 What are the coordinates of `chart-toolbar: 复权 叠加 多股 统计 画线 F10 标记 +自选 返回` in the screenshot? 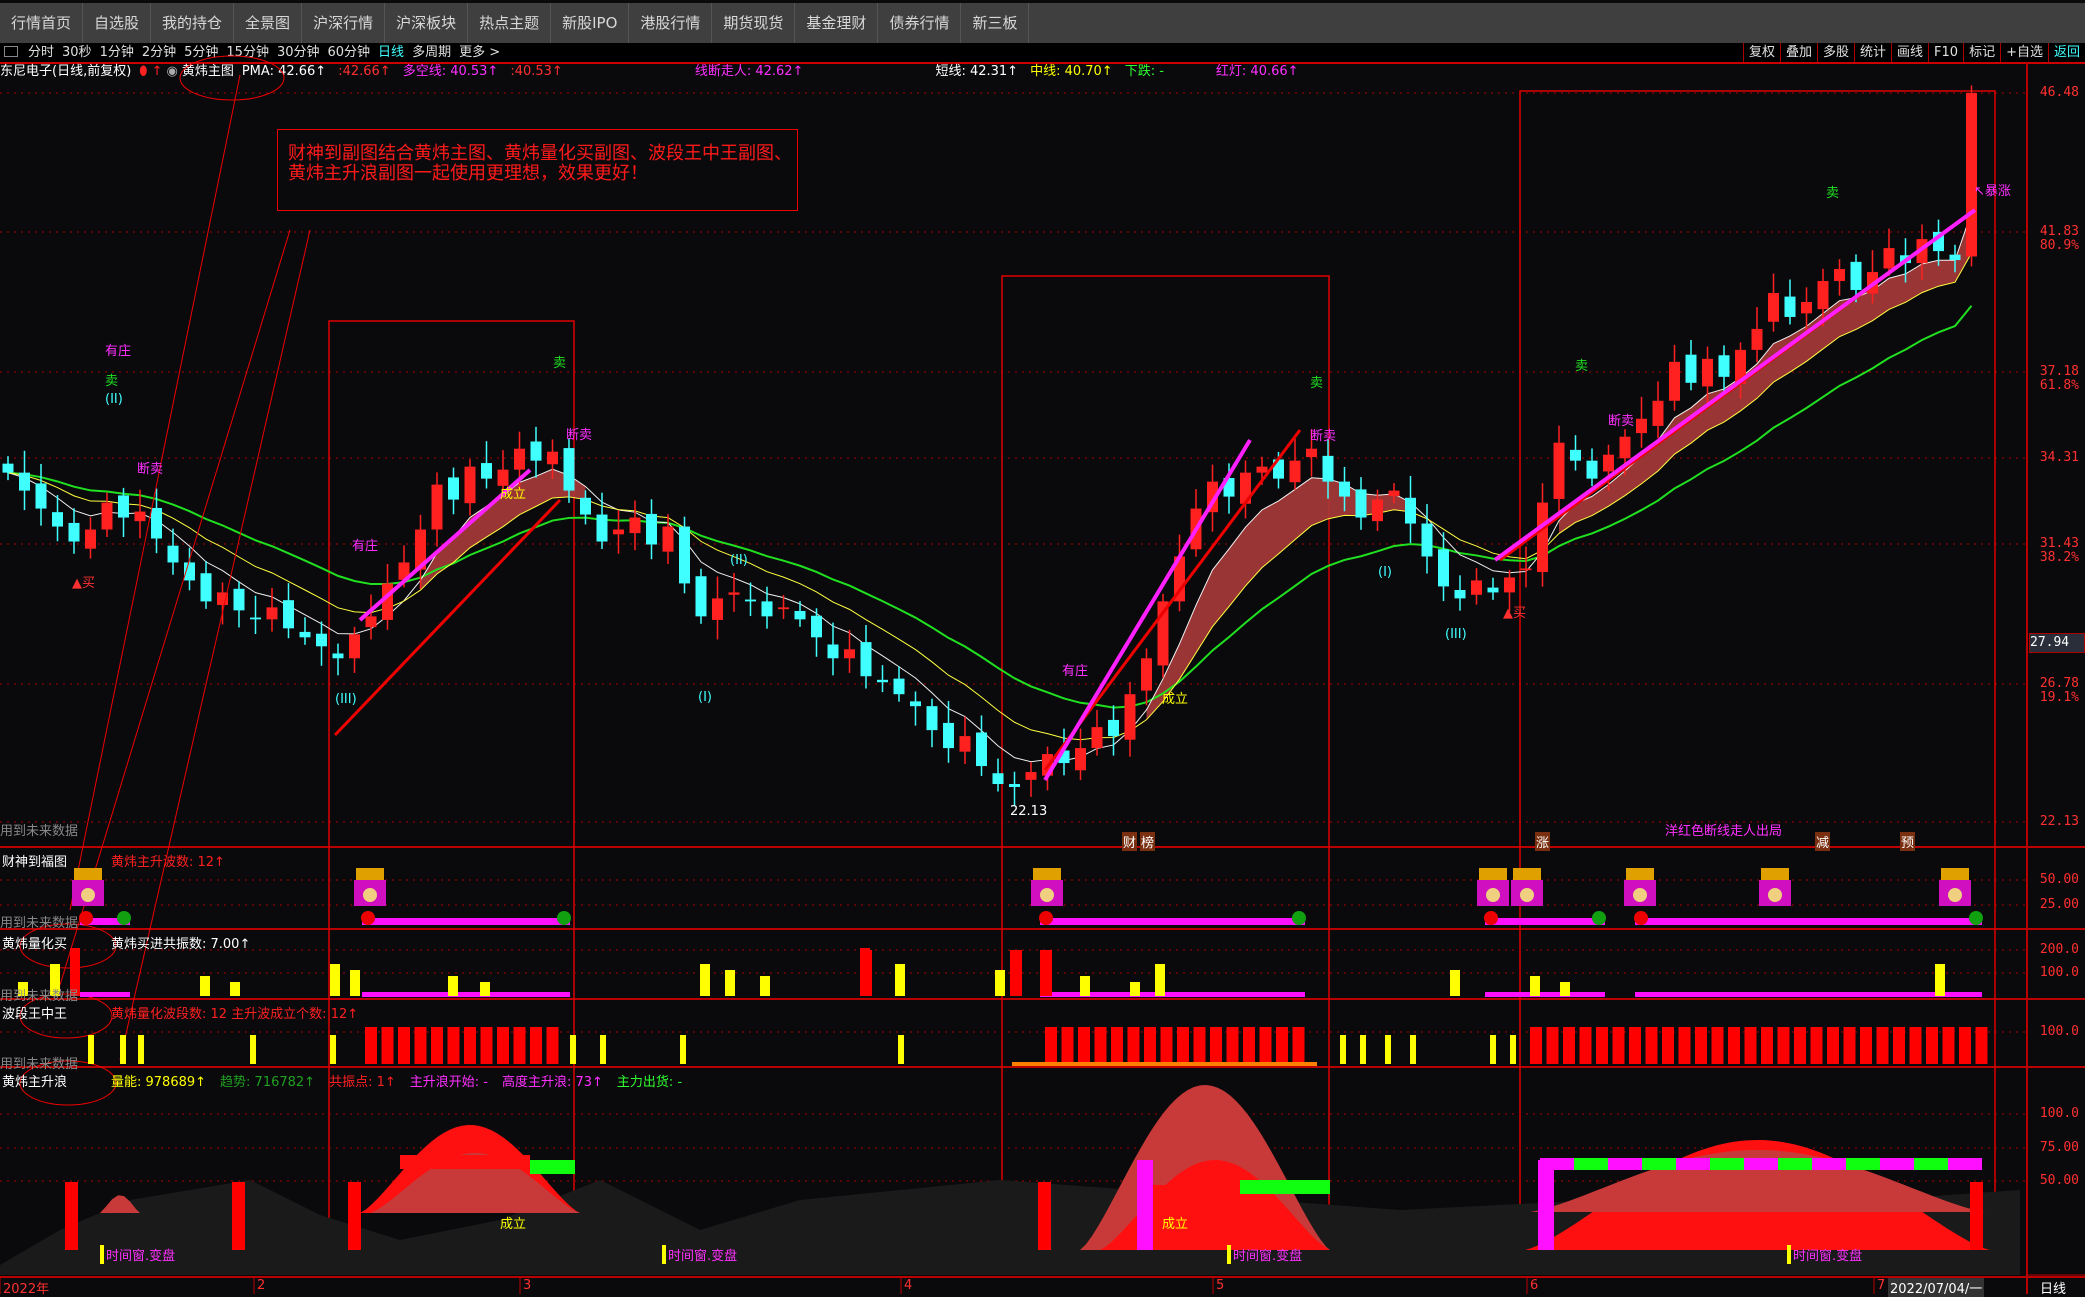 It's located at (1913, 52).